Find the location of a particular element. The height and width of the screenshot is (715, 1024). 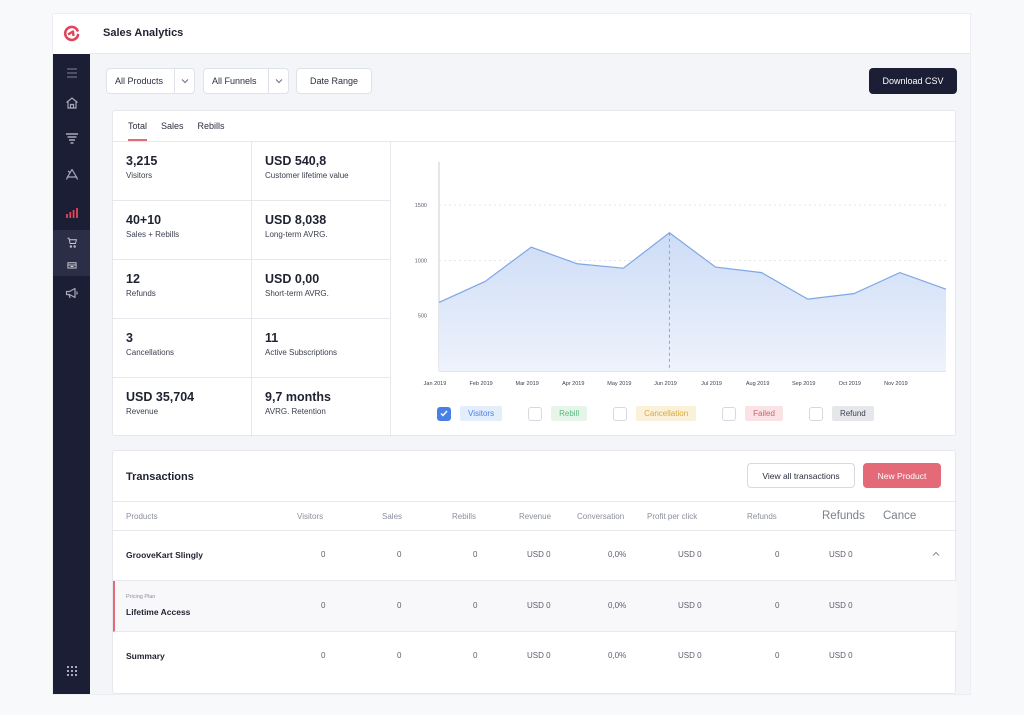

cell-visitors: 0 is located at coordinates (323, 554).